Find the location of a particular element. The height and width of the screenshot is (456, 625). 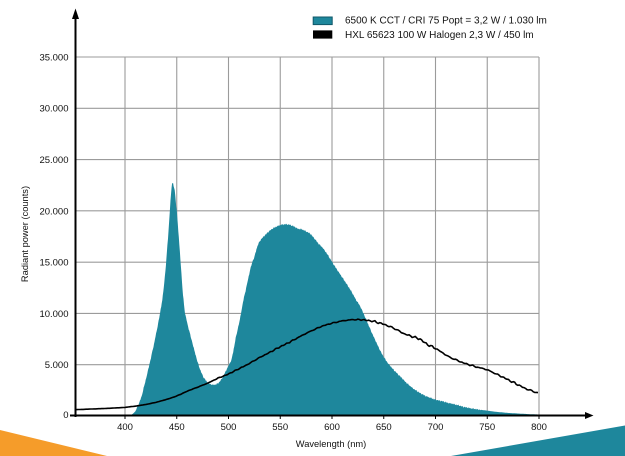

svg-text:HXL 65623 100 W Halogen 2,3 W: HXL 65623 100 W Halogen 2,3 W / 450 lm is located at coordinates (439, 35).